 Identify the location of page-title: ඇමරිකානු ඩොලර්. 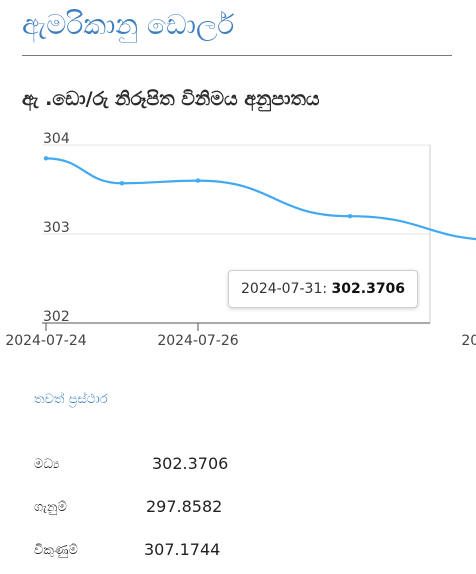
(128, 24).